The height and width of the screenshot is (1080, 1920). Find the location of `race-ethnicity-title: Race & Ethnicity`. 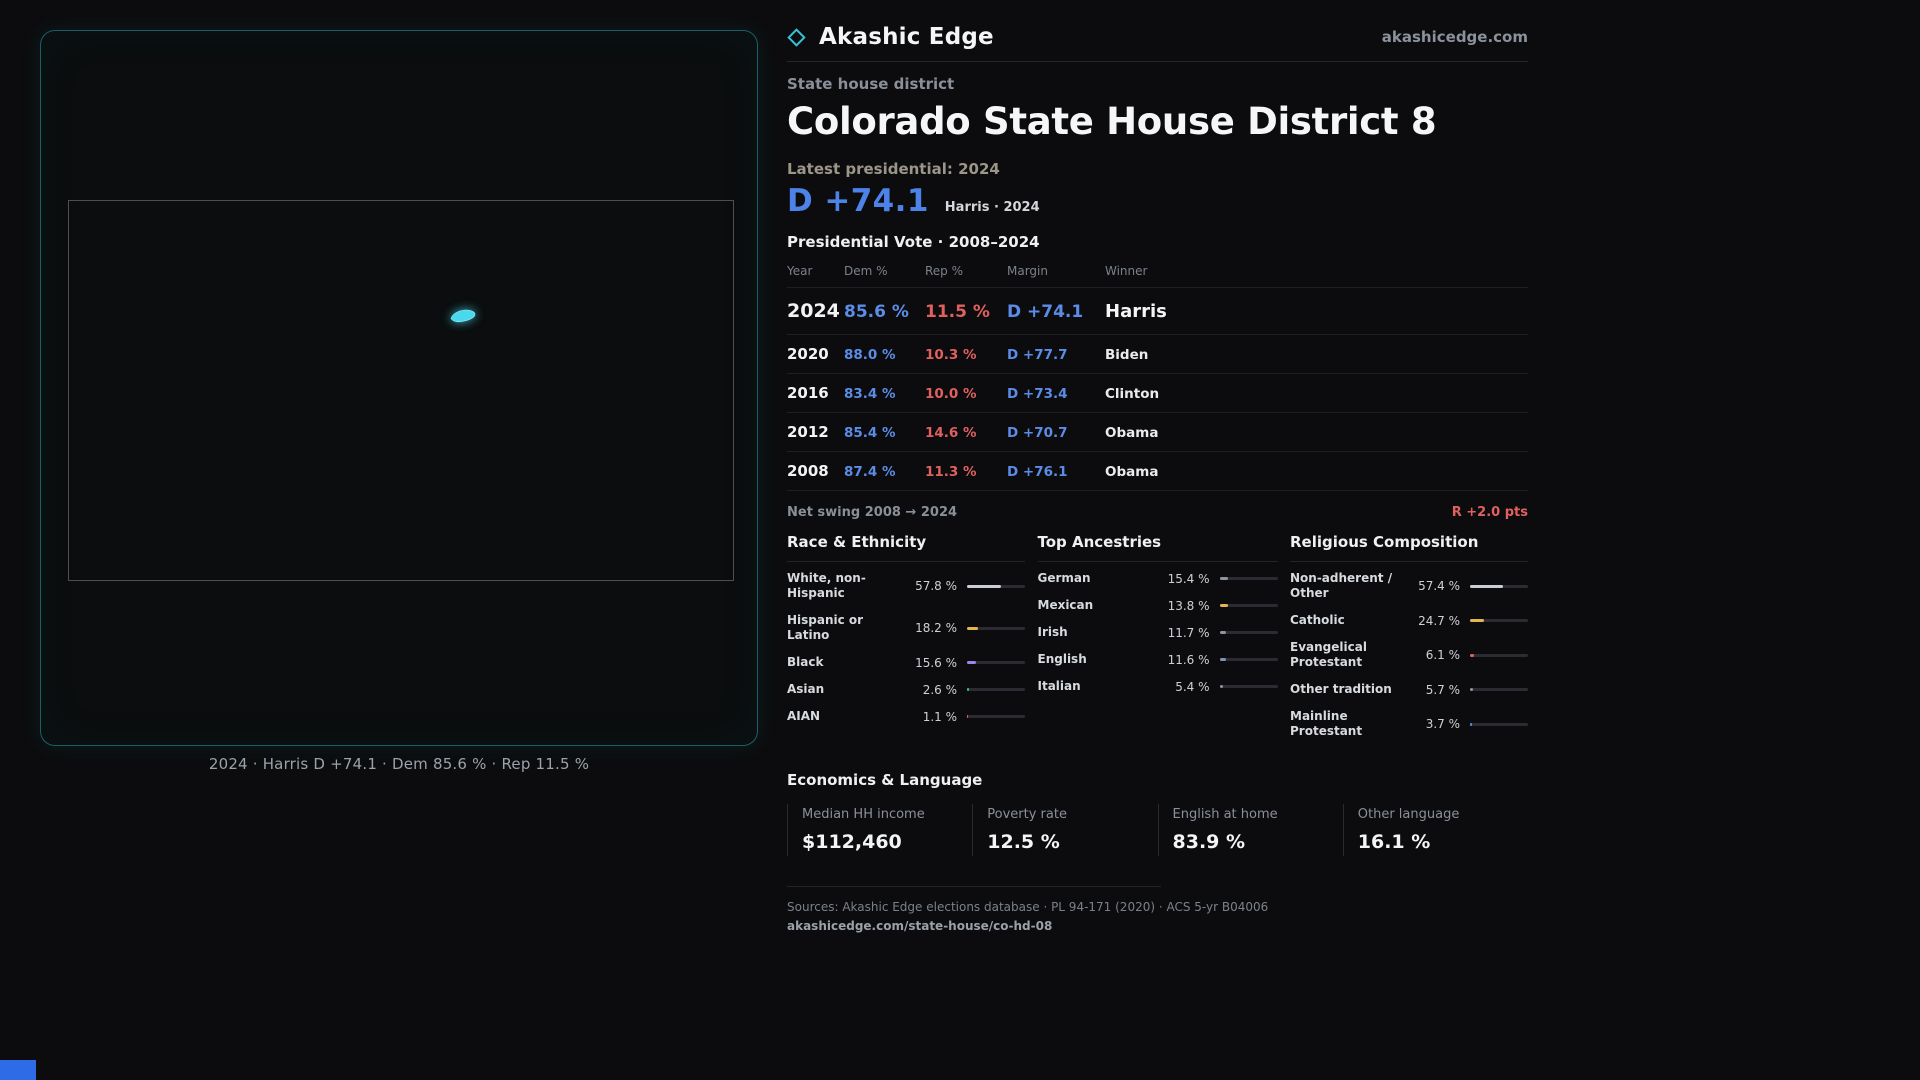

race-ethnicity-title: Race & Ethnicity is located at coordinates (906, 547).